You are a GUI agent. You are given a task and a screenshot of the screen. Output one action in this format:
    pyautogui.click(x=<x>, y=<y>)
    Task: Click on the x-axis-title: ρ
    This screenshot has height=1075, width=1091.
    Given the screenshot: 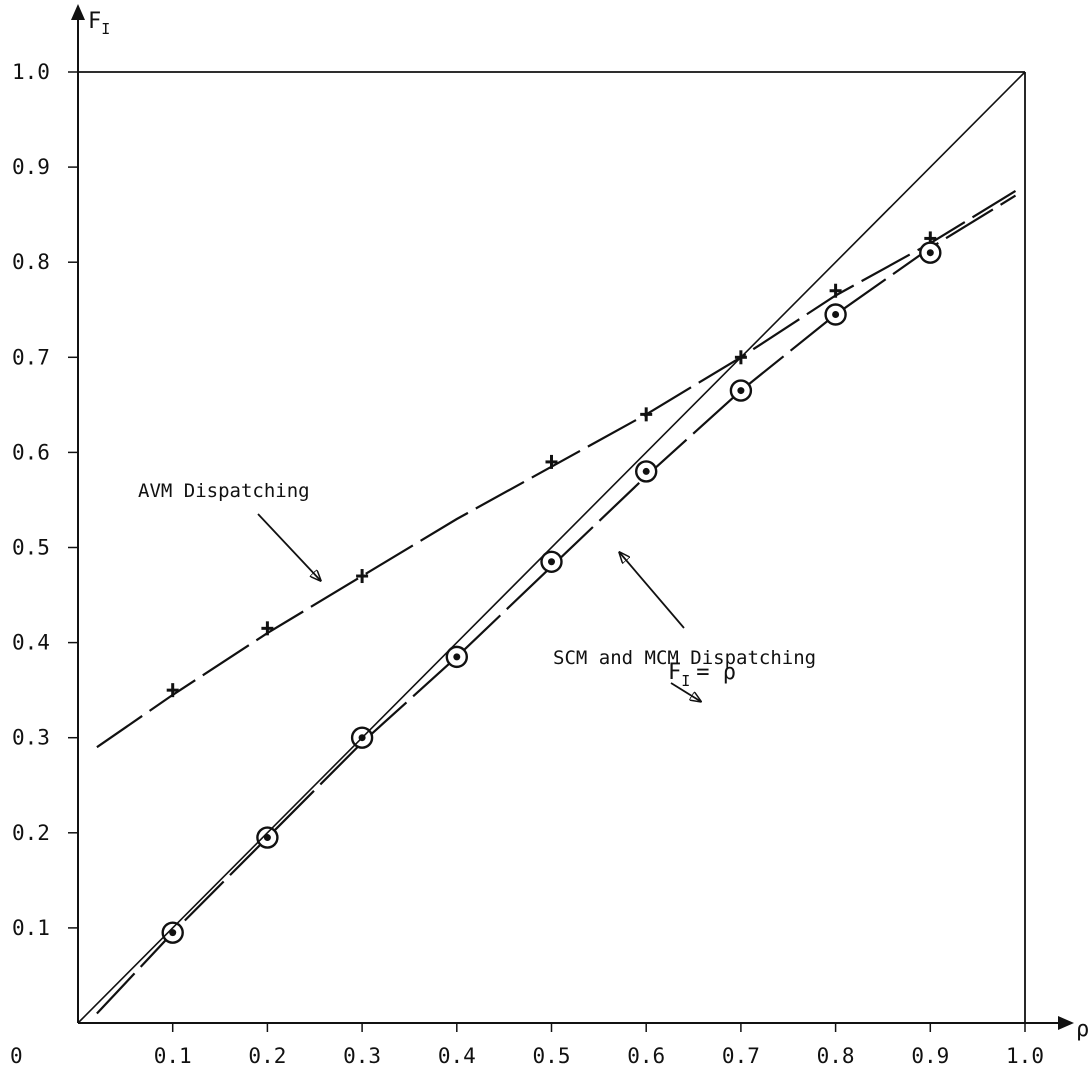 What is the action you would take?
    pyautogui.click(x=1082, y=1029)
    